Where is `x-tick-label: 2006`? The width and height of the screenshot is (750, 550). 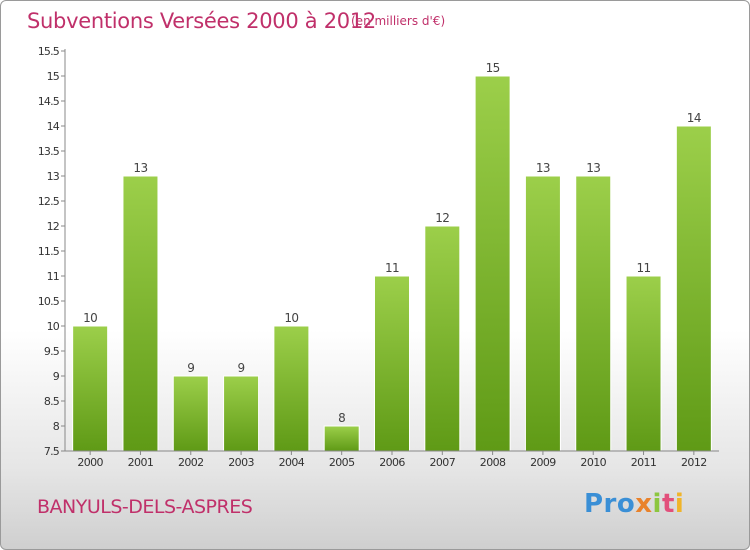 x-tick-label: 2006 is located at coordinates (392, 462).